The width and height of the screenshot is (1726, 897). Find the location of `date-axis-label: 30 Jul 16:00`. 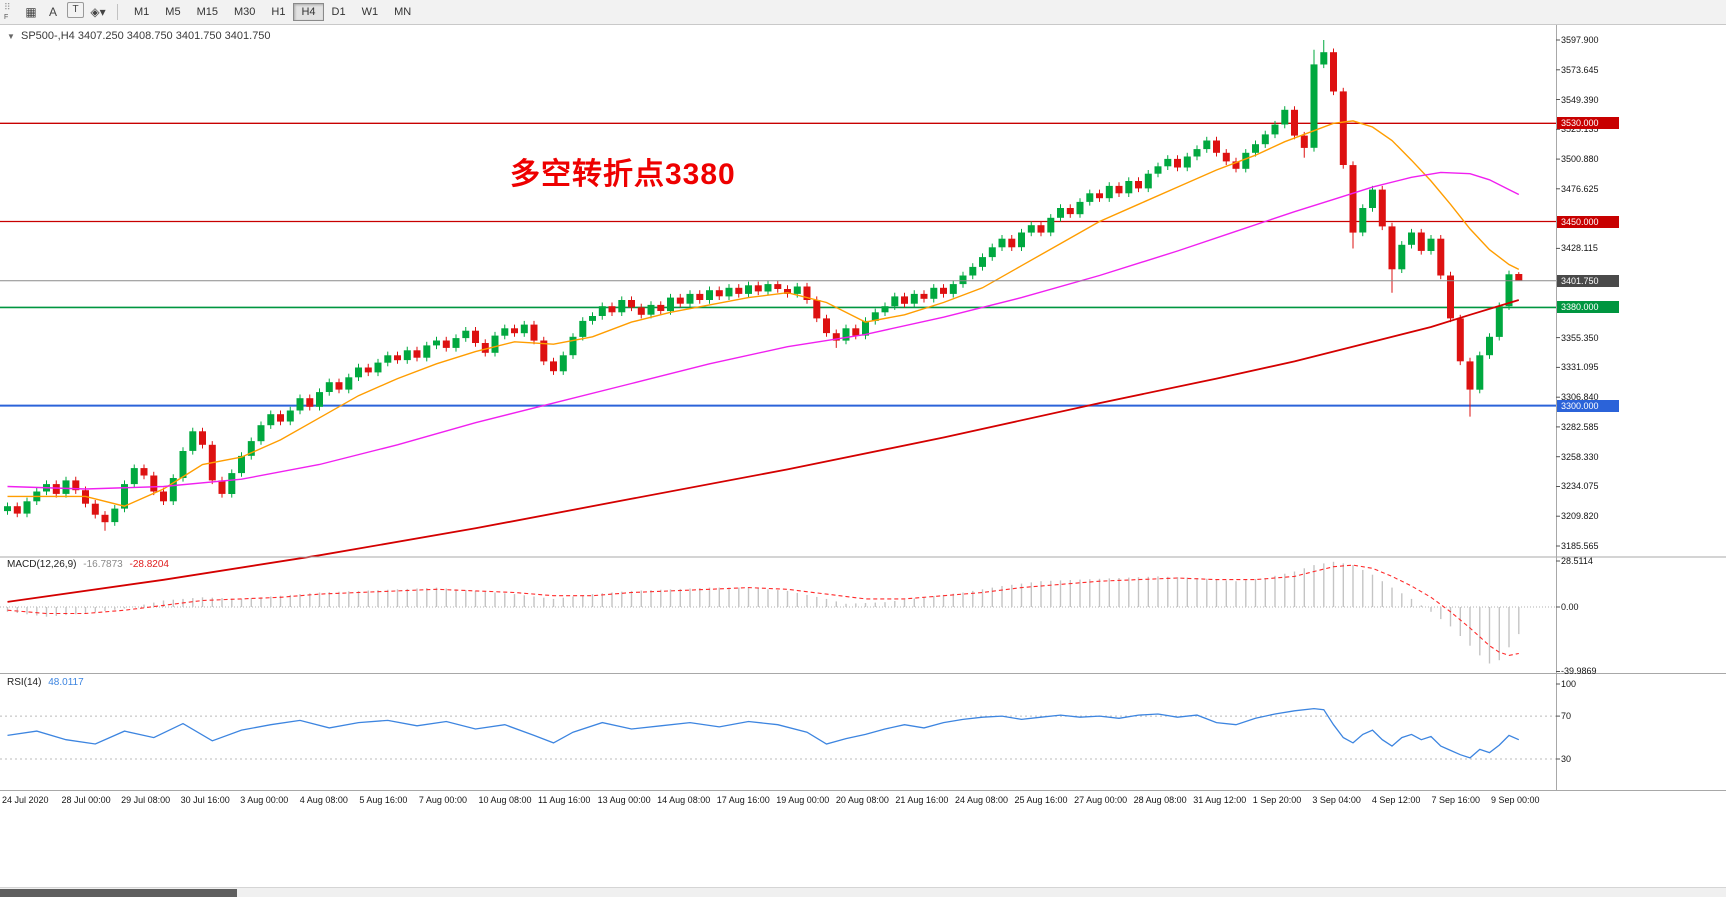

date-axis-label: 30 Jul 16:00 is located at coordinates (205, 800).